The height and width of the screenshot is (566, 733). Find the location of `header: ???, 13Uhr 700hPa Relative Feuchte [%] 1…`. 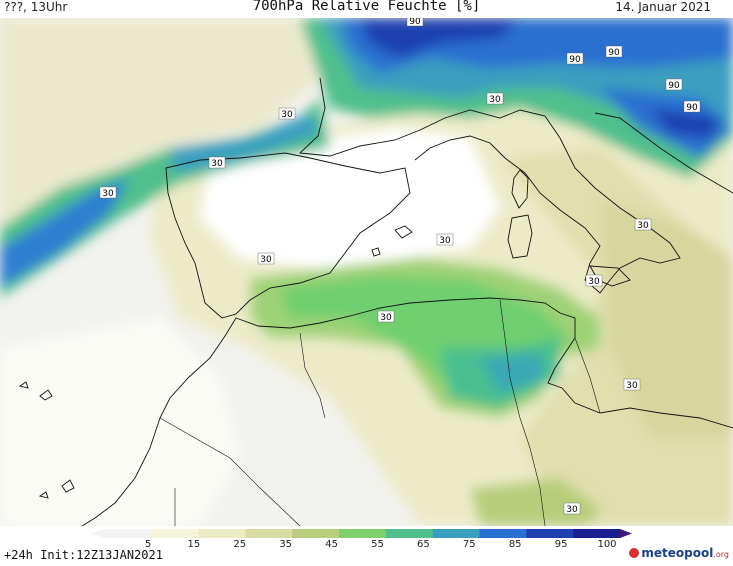

header: ???, 13Uhr 700hPa Relative Feuchte [%] 1… is located at coordinates (366, 9).